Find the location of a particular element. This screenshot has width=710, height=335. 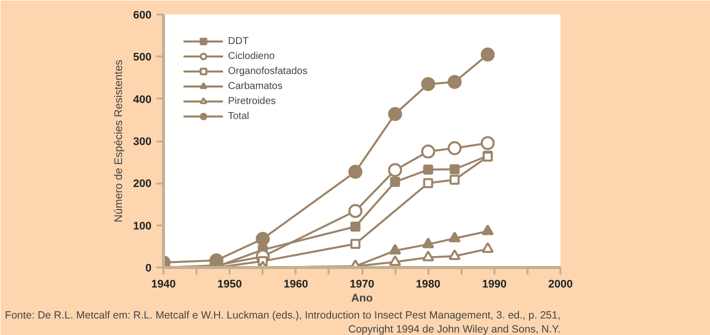

legend-label: Total is located at coordinates (239, 116).